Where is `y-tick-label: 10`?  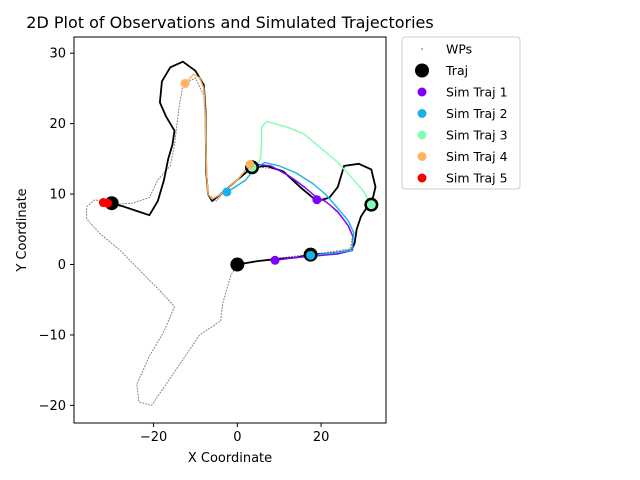 y-tick-label: 10 is located at coordinates (57, 195).